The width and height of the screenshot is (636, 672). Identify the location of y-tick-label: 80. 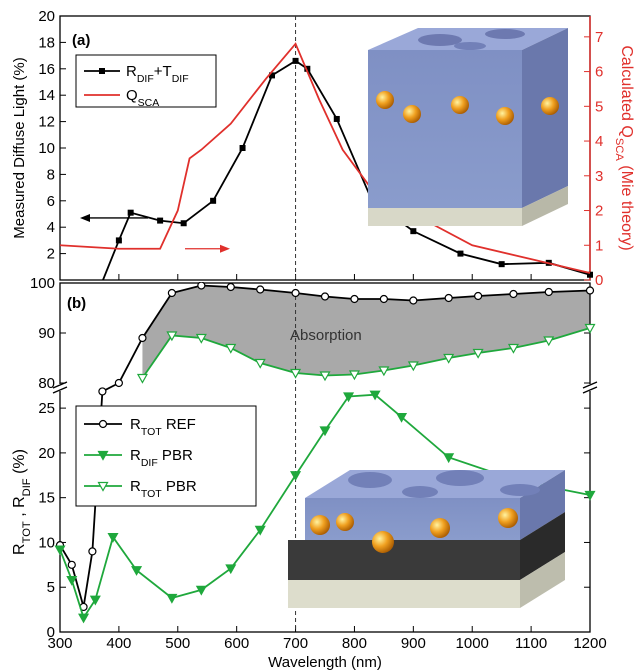
(46, 383).